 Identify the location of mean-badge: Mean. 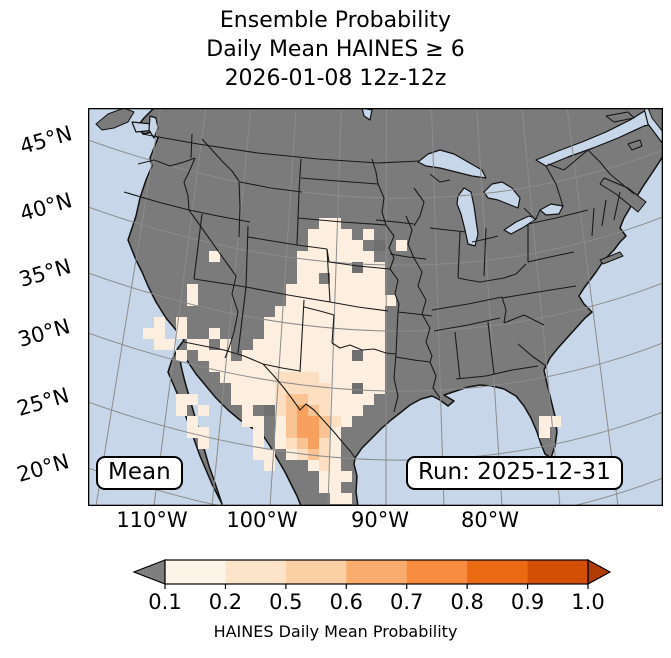
(139, 473).